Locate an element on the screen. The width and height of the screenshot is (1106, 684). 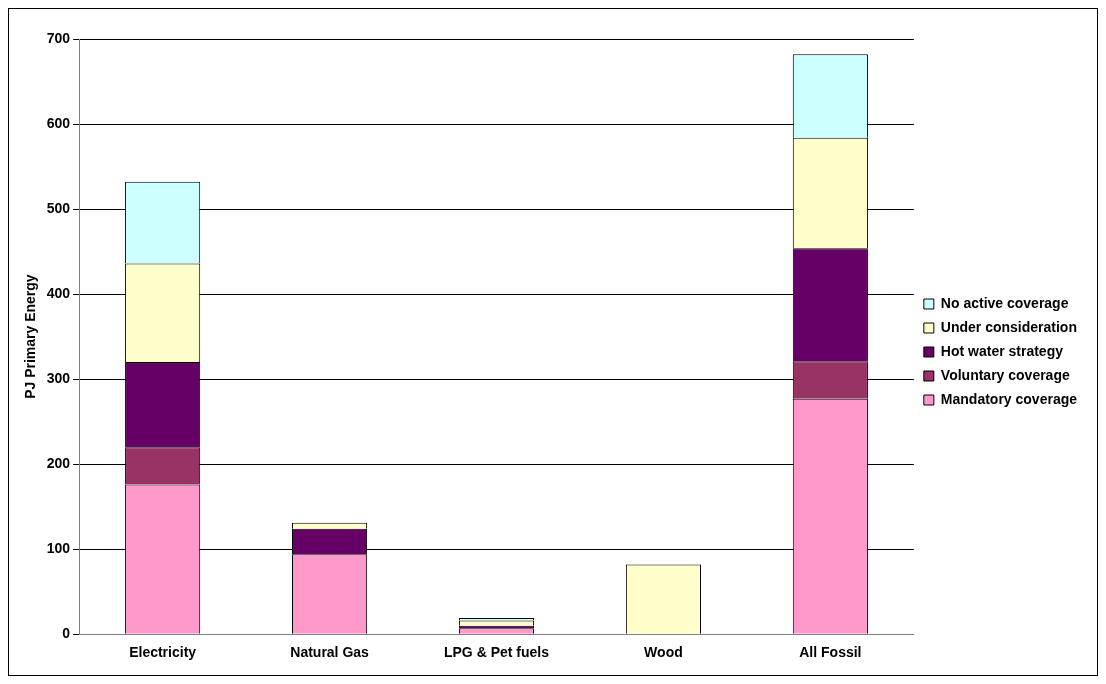
y-tick-label: 200 is located at coordinates (58, 463).